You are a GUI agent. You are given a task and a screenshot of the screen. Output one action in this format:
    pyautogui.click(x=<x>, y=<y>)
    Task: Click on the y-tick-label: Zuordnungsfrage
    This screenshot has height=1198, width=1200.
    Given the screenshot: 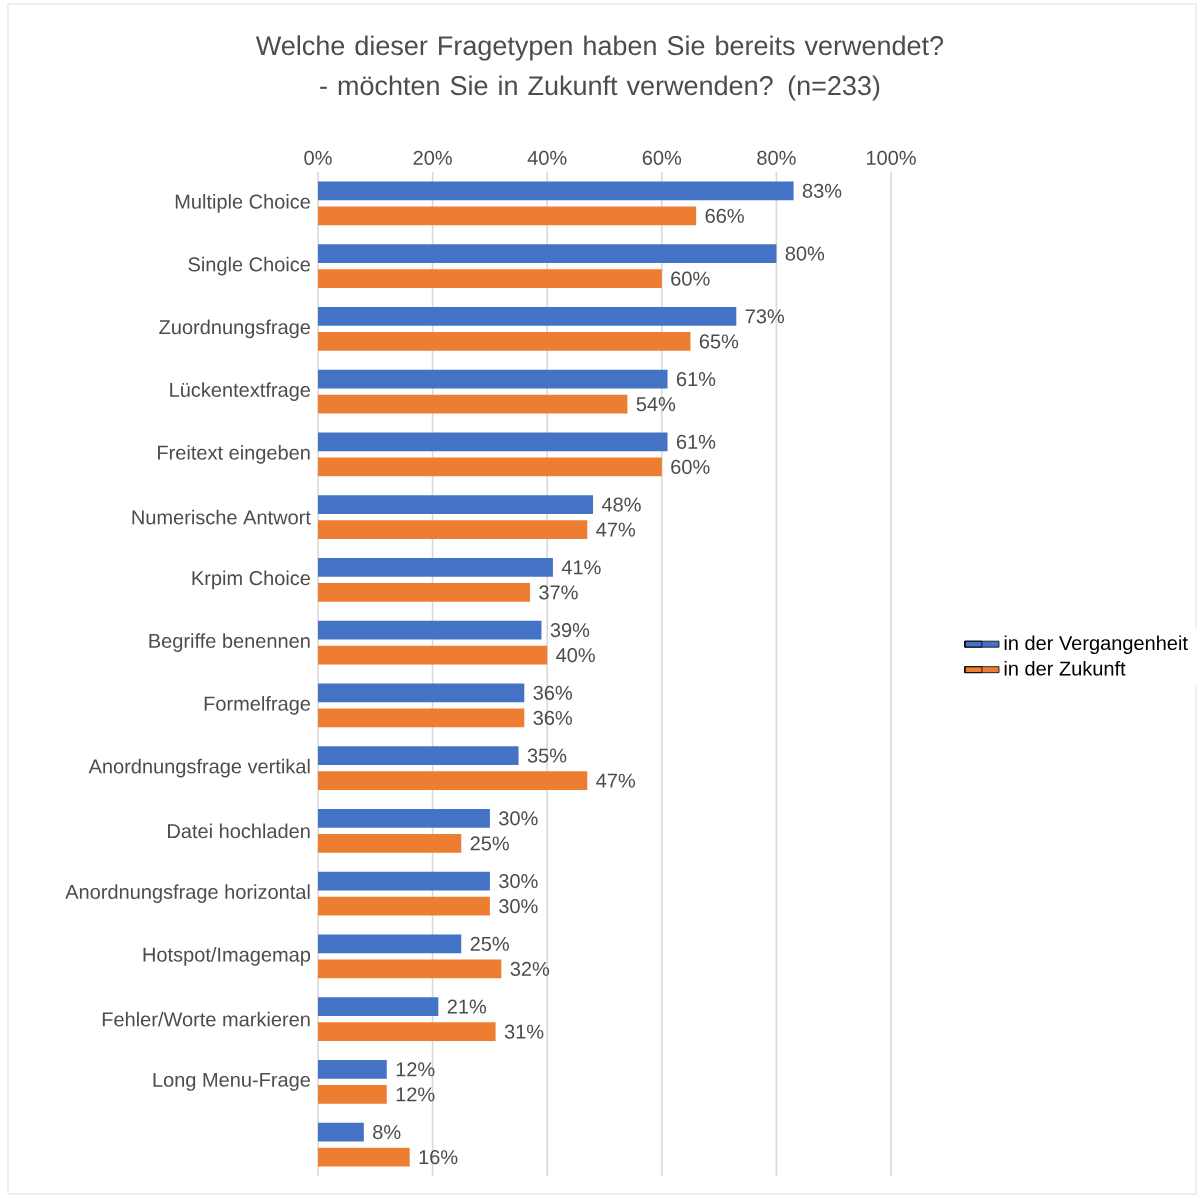 What is the action you would take?
    pyautogui.click(x=235, y=329)
    